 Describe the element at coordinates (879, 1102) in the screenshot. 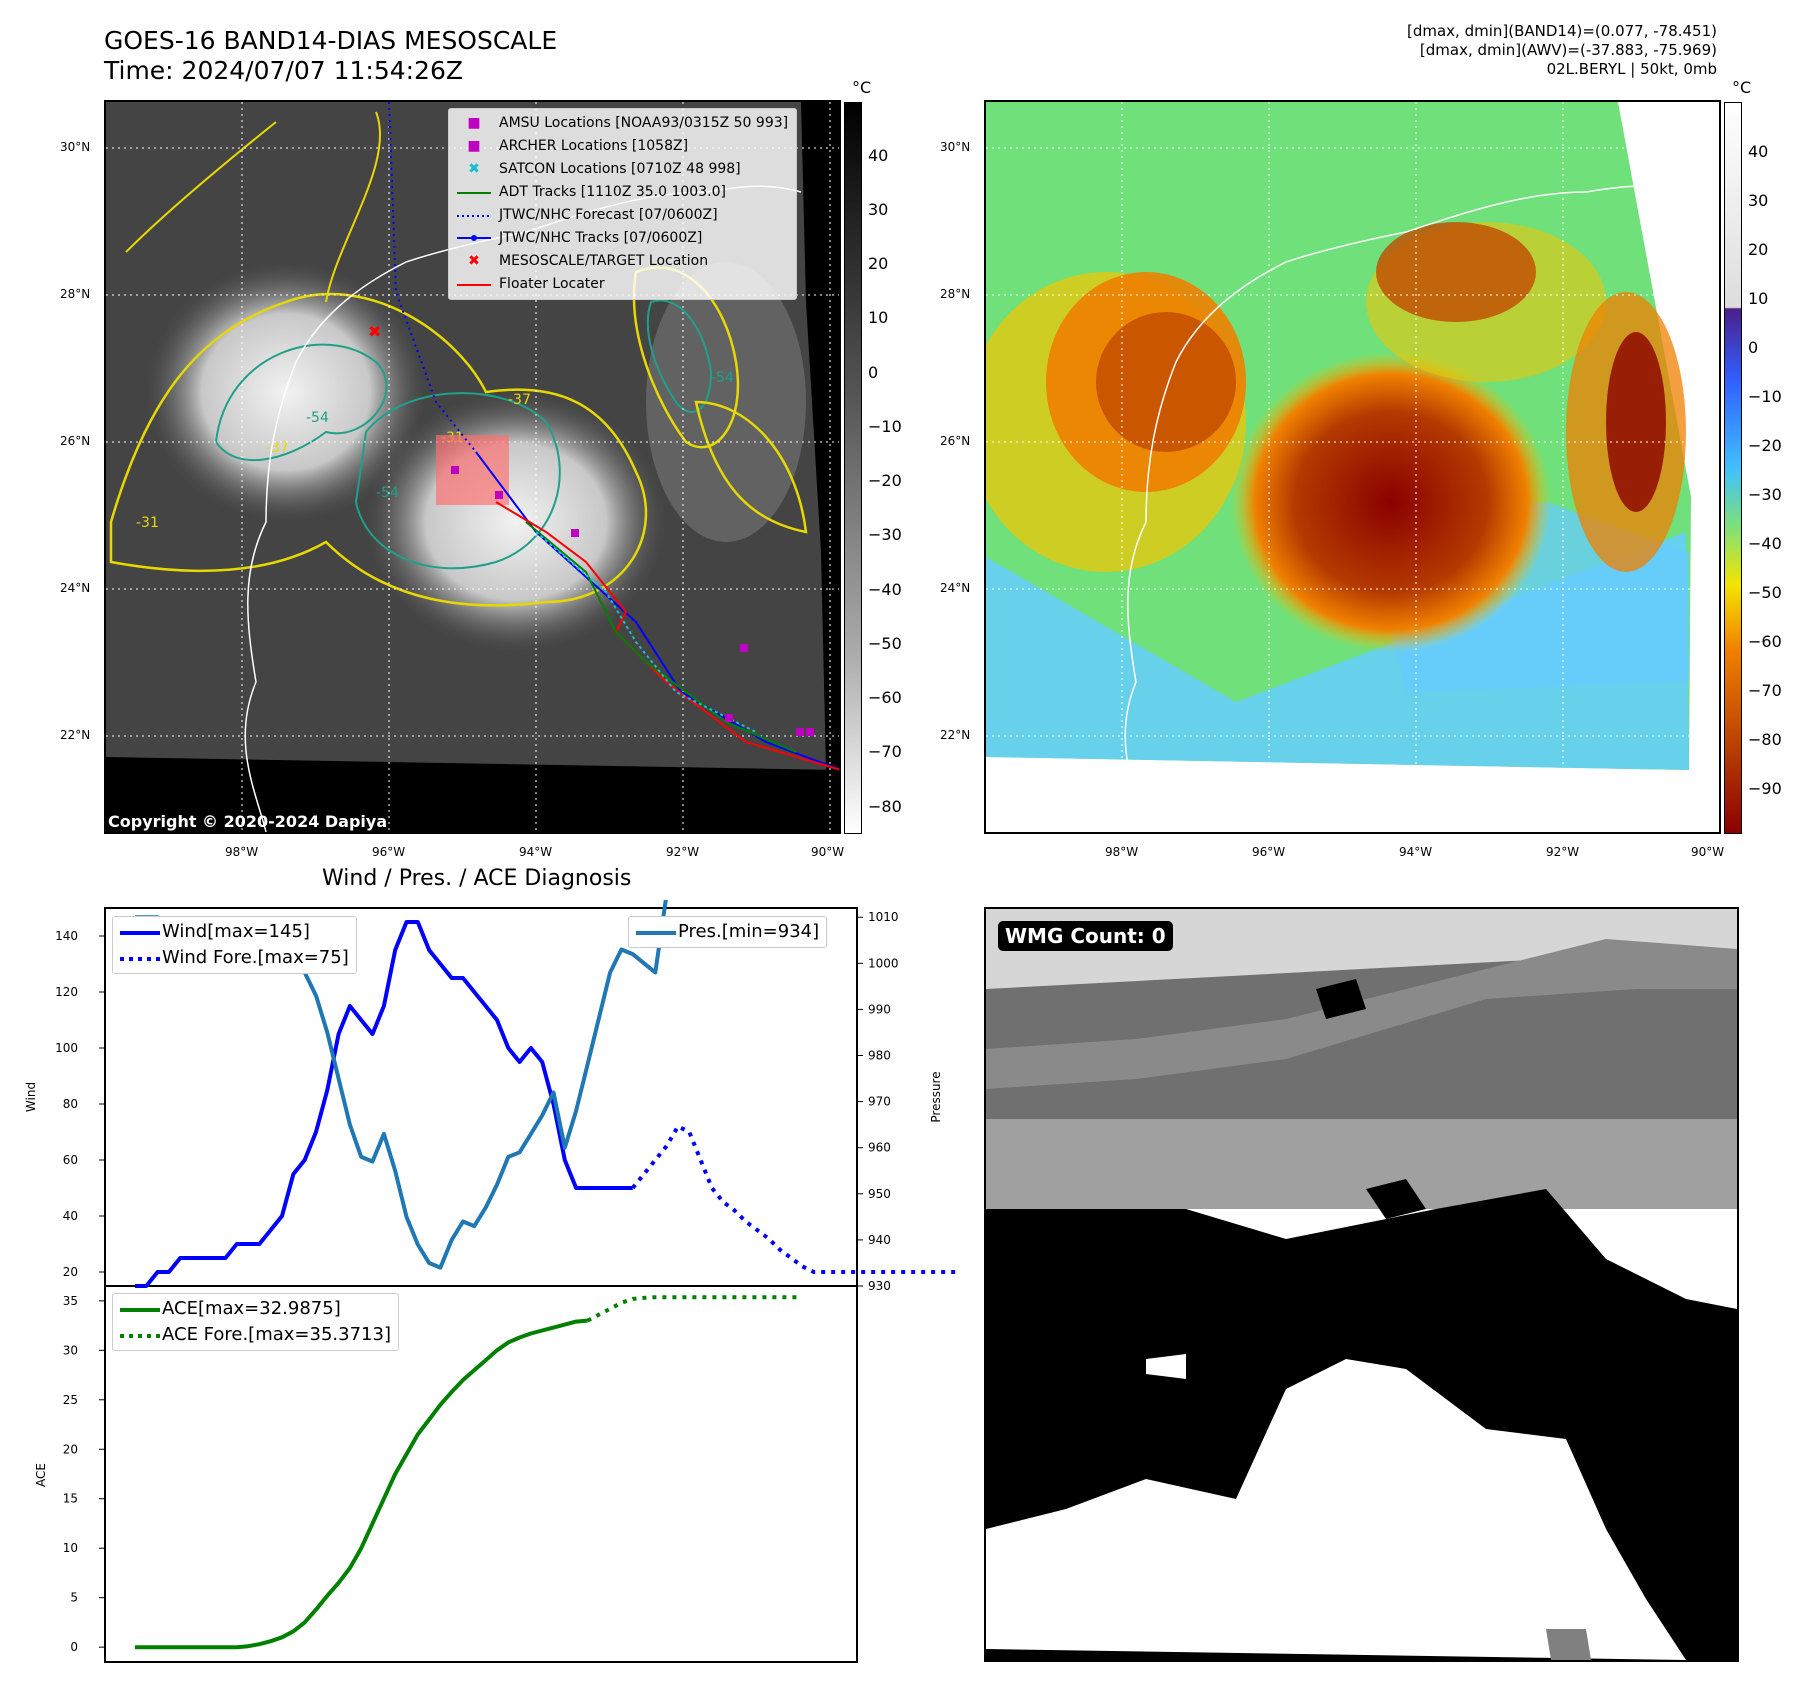

I see `pressure-tick-label: 970` at that location.